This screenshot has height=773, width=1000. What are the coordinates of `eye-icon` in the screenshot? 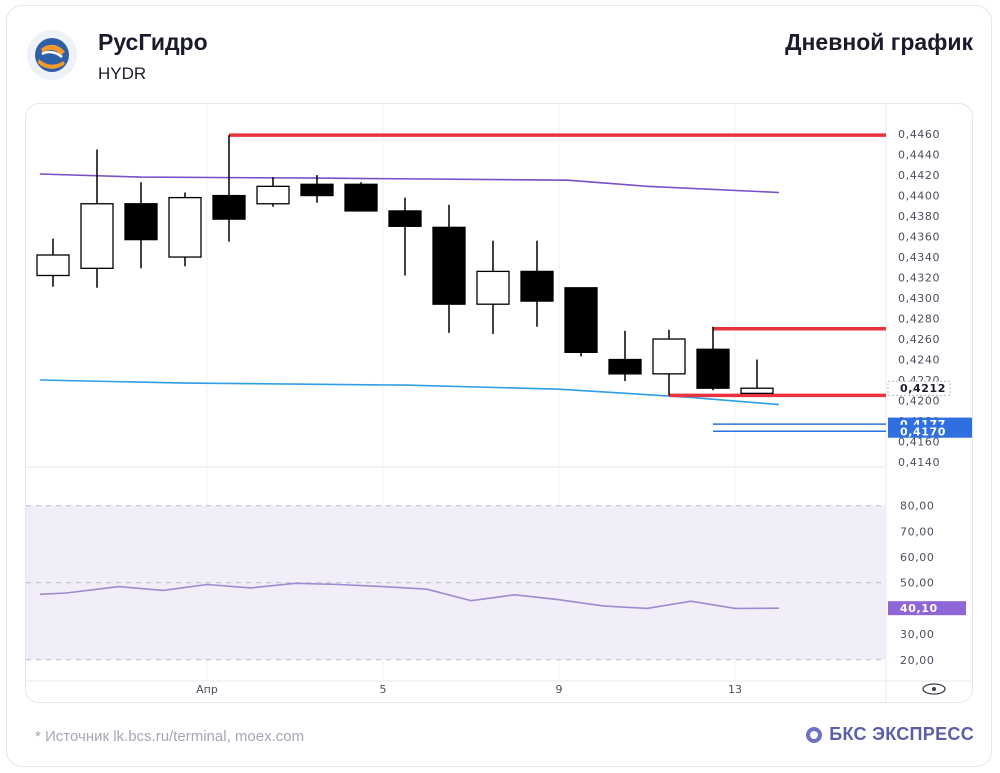 It's located at (934, 689).